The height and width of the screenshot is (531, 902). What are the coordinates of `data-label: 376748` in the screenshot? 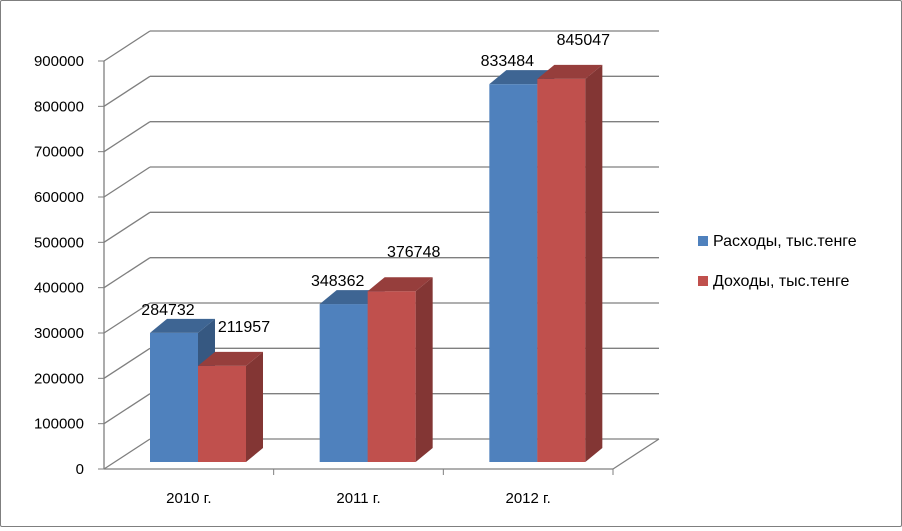 It's located at (413, 252).